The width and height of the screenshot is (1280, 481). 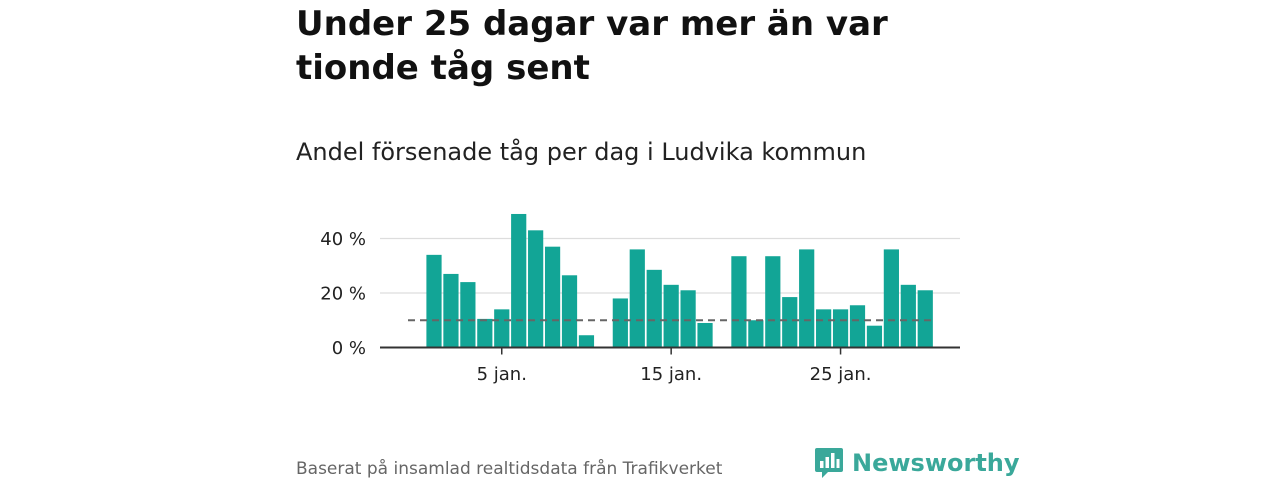 I want to click on y-tick-label: 0 %, so click(x=349, y=348).